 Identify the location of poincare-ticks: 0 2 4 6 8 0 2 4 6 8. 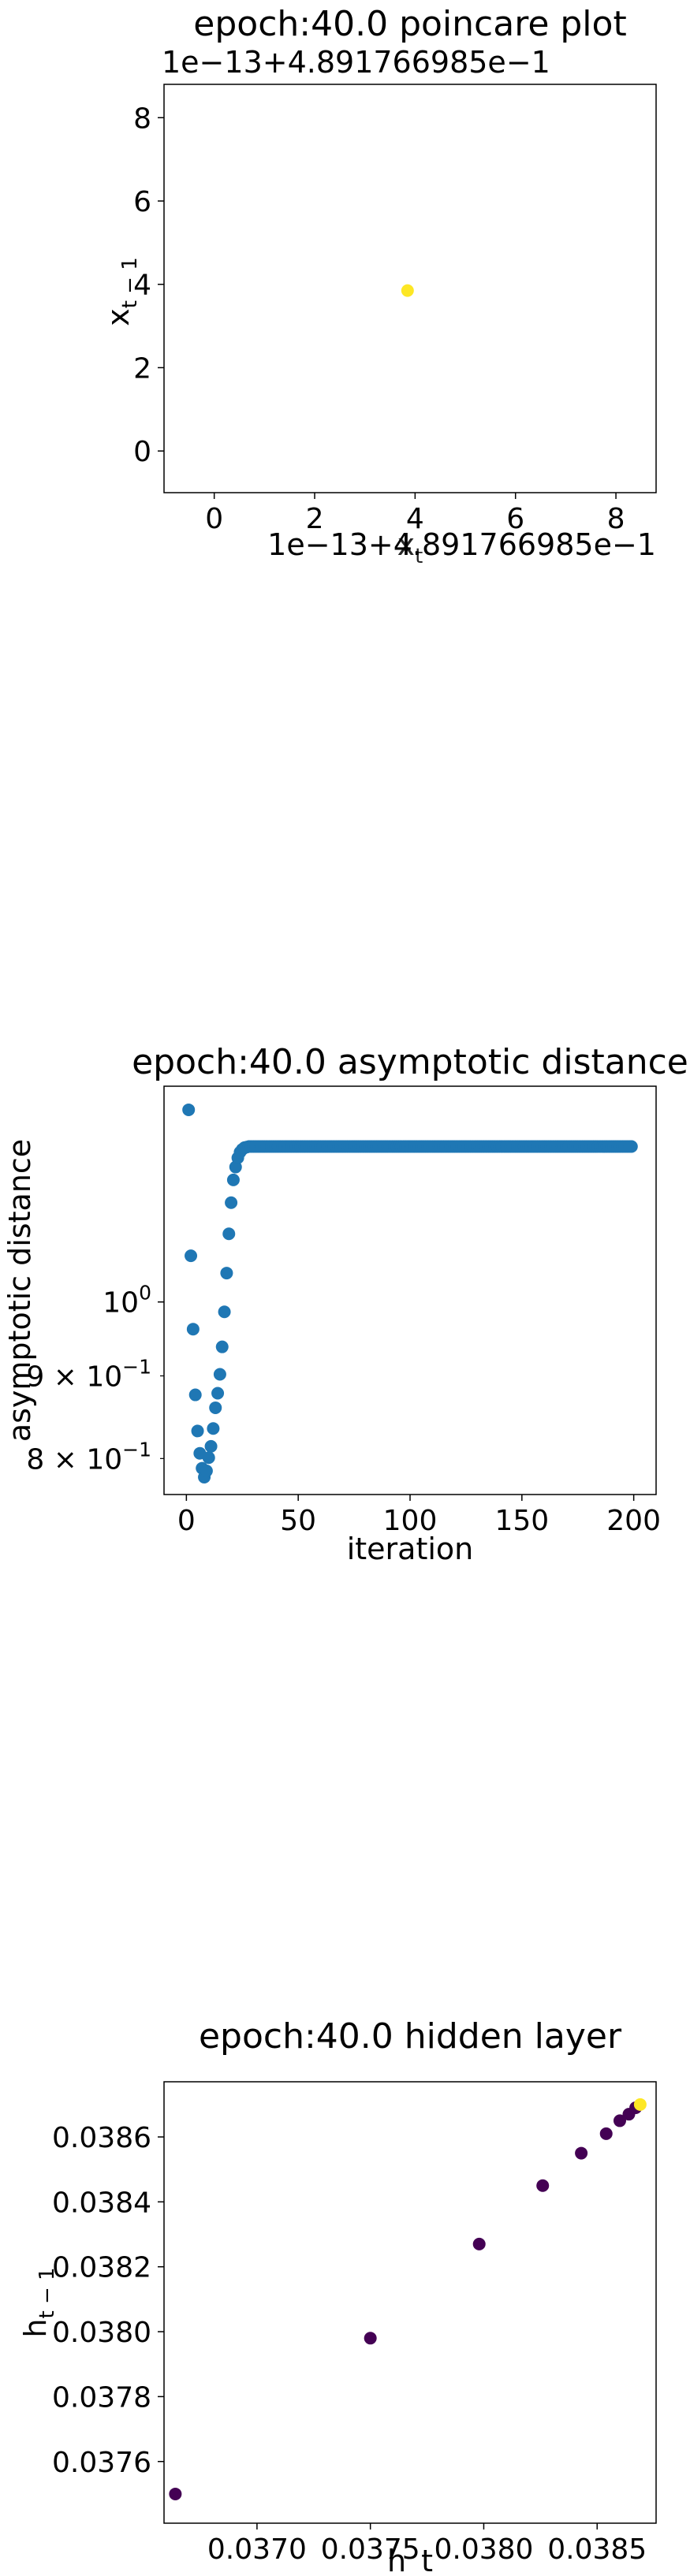
(379, 318).